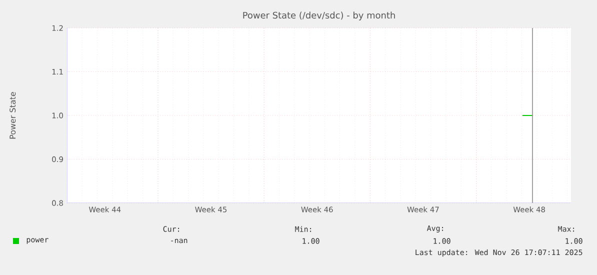  Describe the element at coordinates (319, 16) in the screenshot. I see `chart-title: Power State (/dev/sdc) - by month` at that location.